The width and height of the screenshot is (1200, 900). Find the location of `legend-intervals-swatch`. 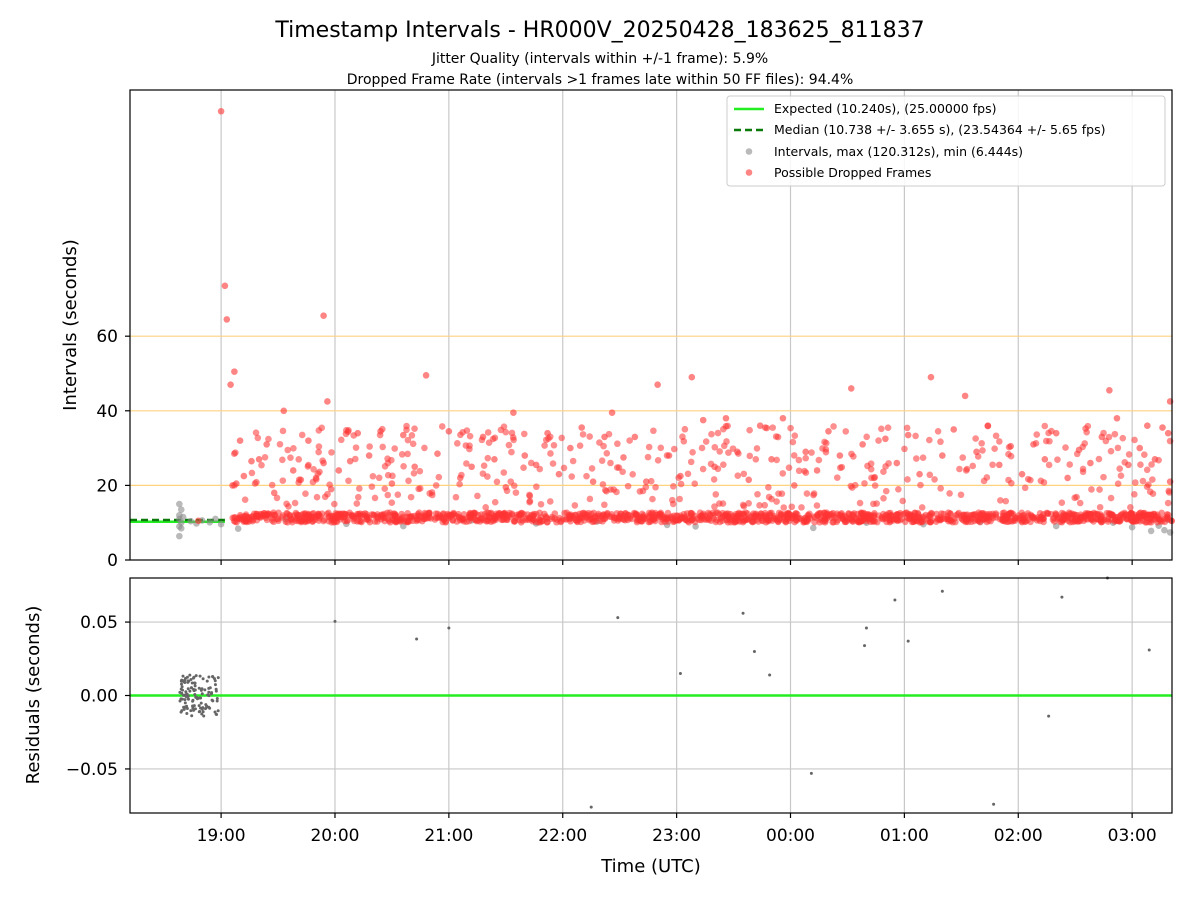

legend-intervals-swatch is located at coordinates (749, 151).